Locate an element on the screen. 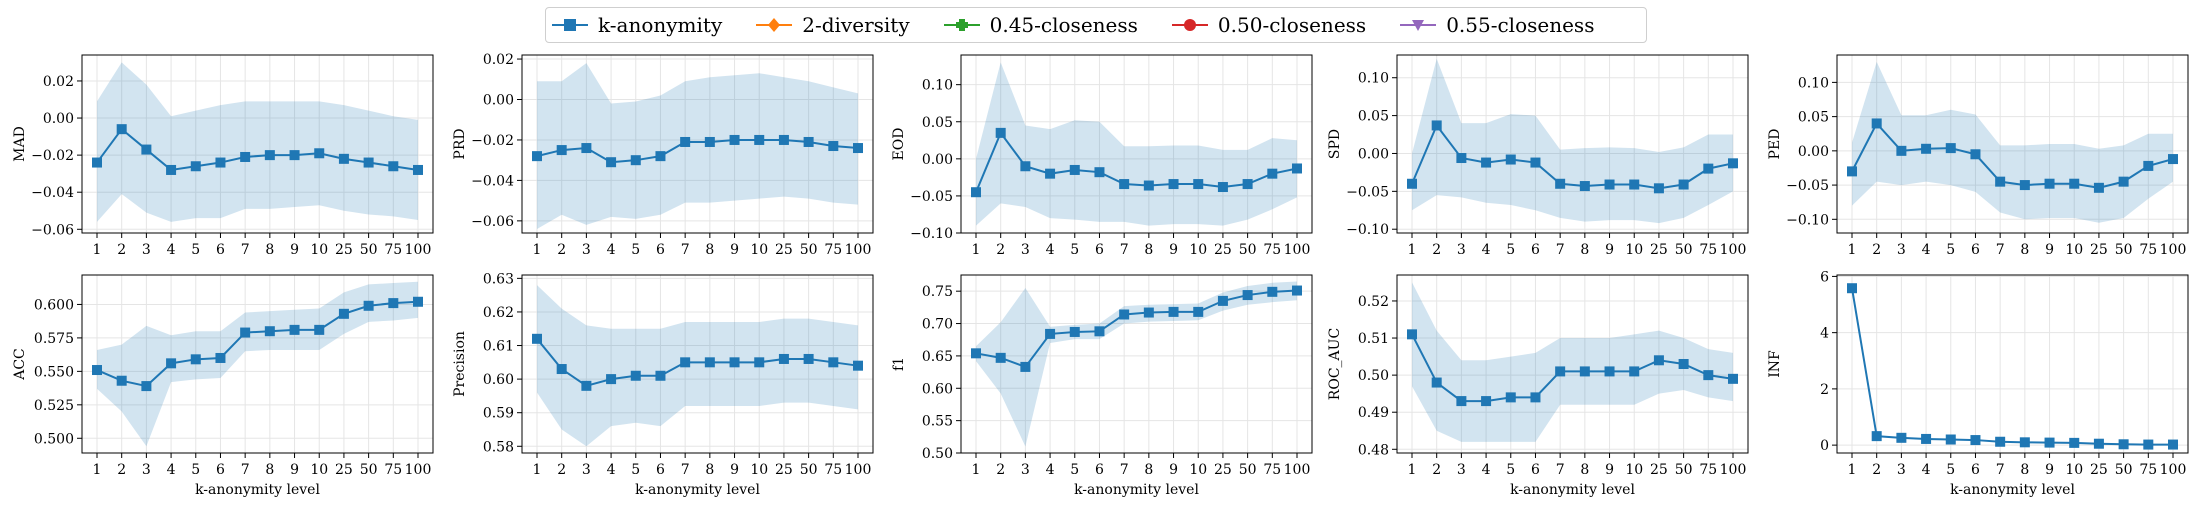  y-tick-label: 0.59 is located at coordinates (498, 414).